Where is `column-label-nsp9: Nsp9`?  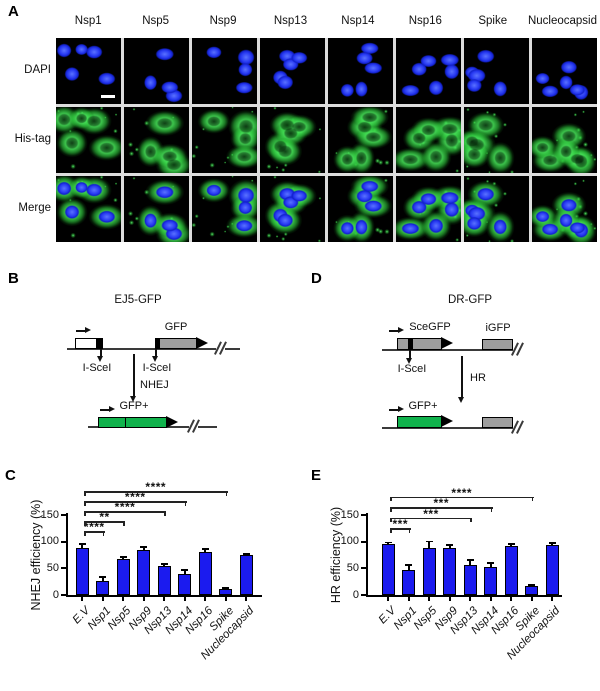
column-label-nsp9: Nsp9 is located at coordinates (223, 21).